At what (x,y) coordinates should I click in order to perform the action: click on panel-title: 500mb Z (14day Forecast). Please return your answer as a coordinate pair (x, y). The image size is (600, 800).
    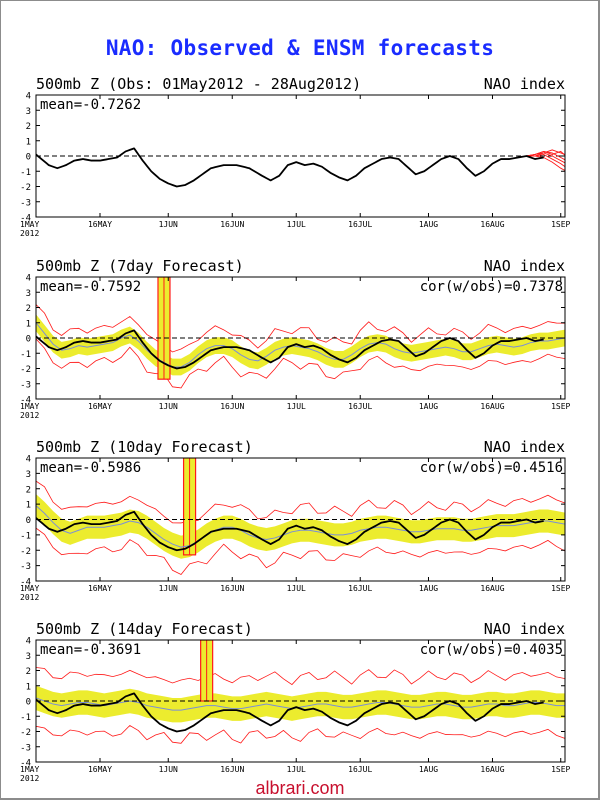
    Looking at the image, I should click on (144, 629).